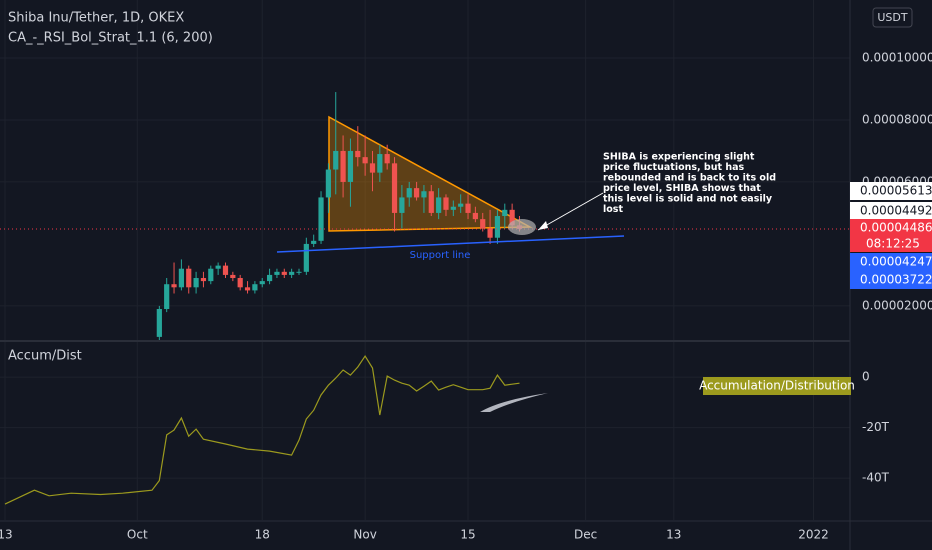  I want to click on countdown-box, so click(891, 244).